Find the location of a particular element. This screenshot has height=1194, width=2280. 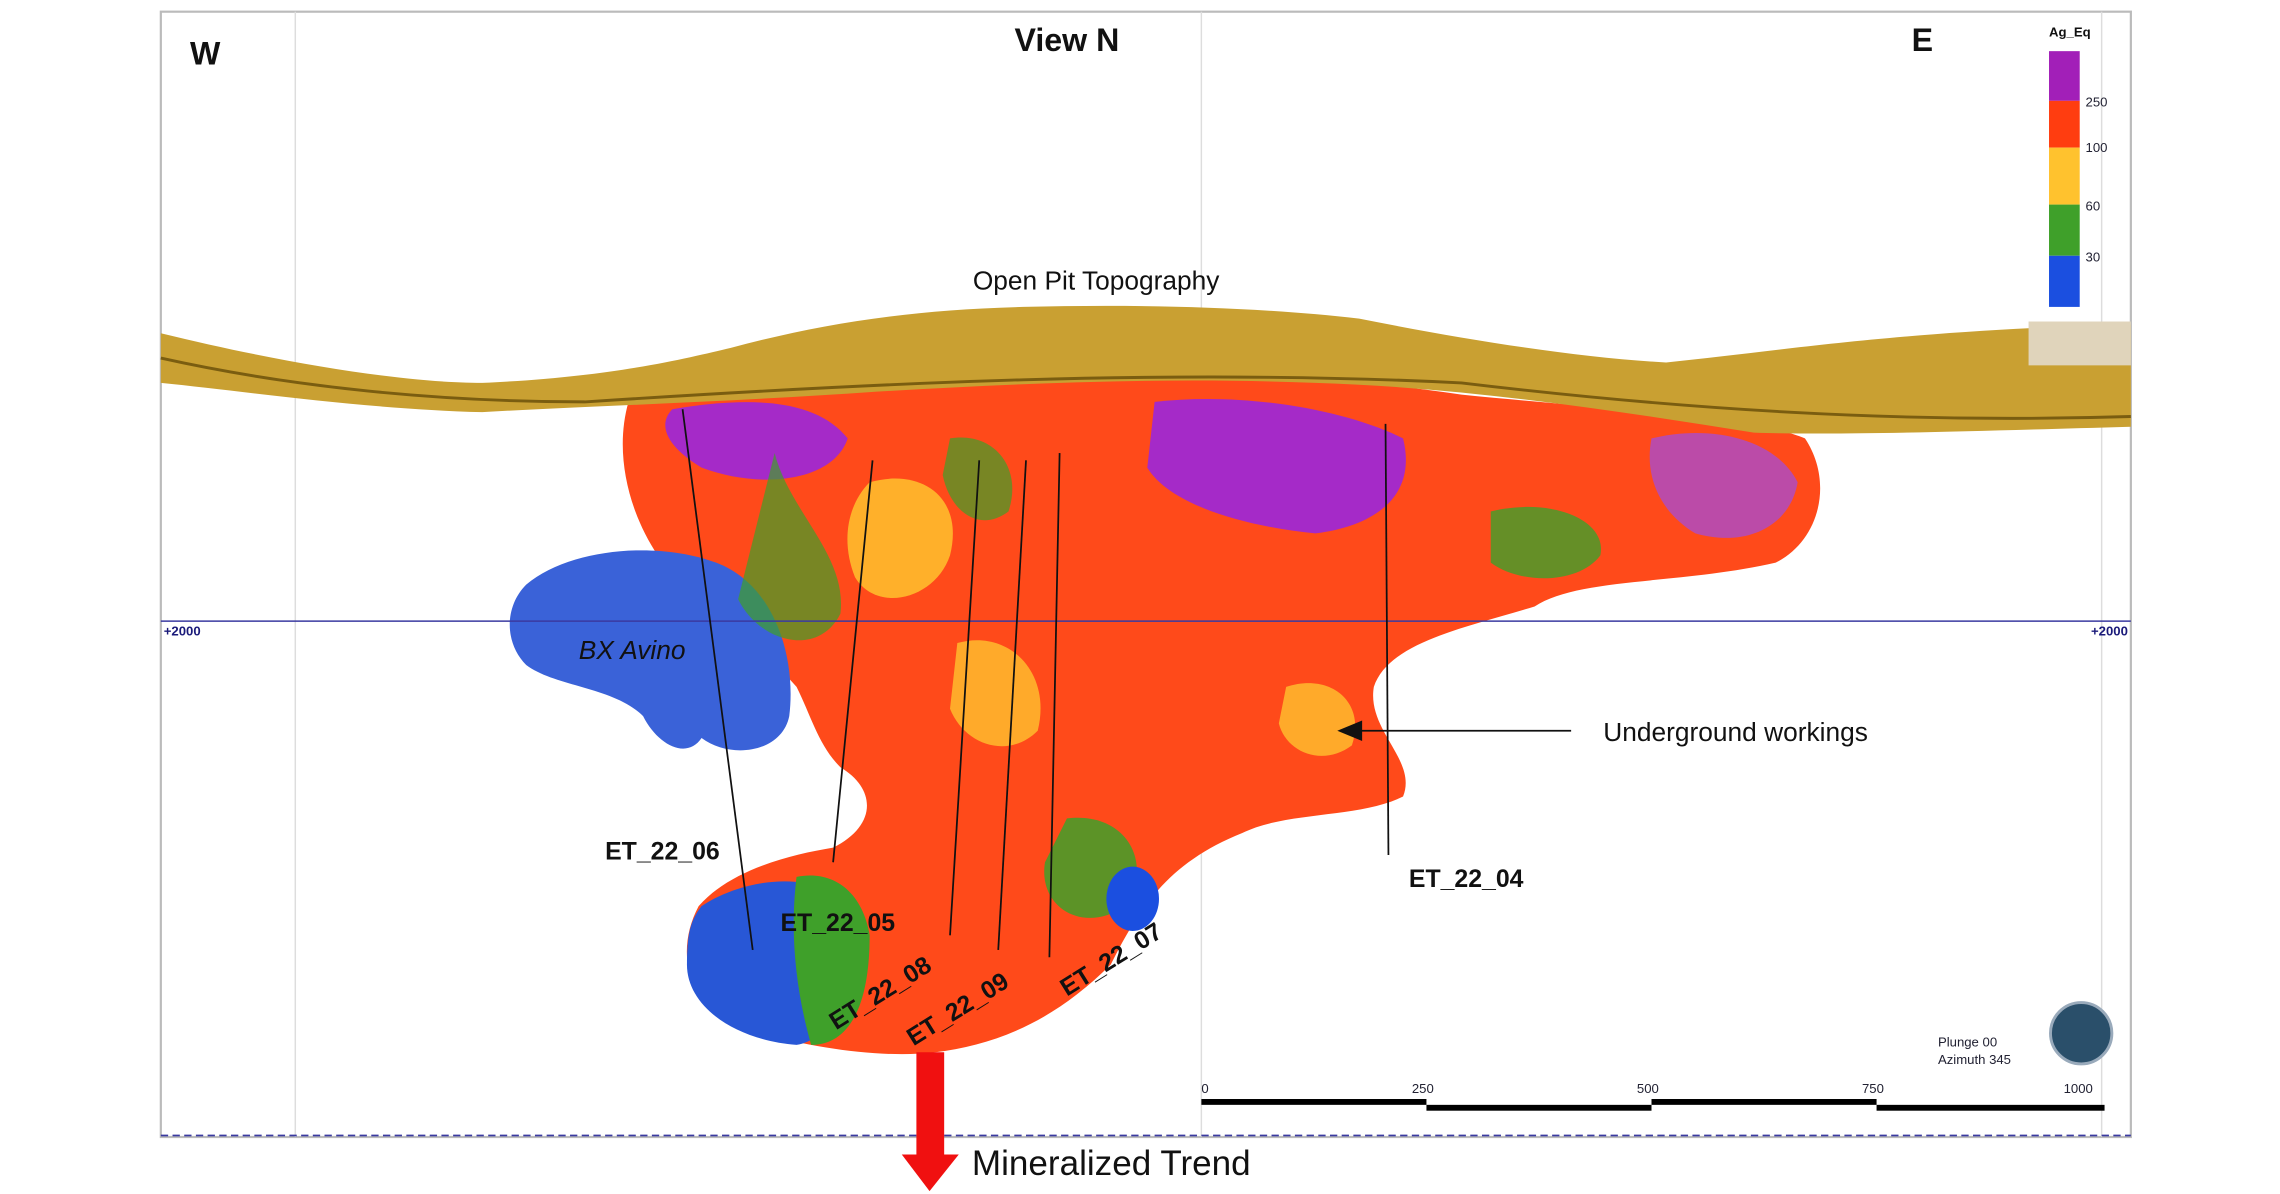

legend: Ag_Eq 250 100 60 30 is located at coordinates (2078, 166).